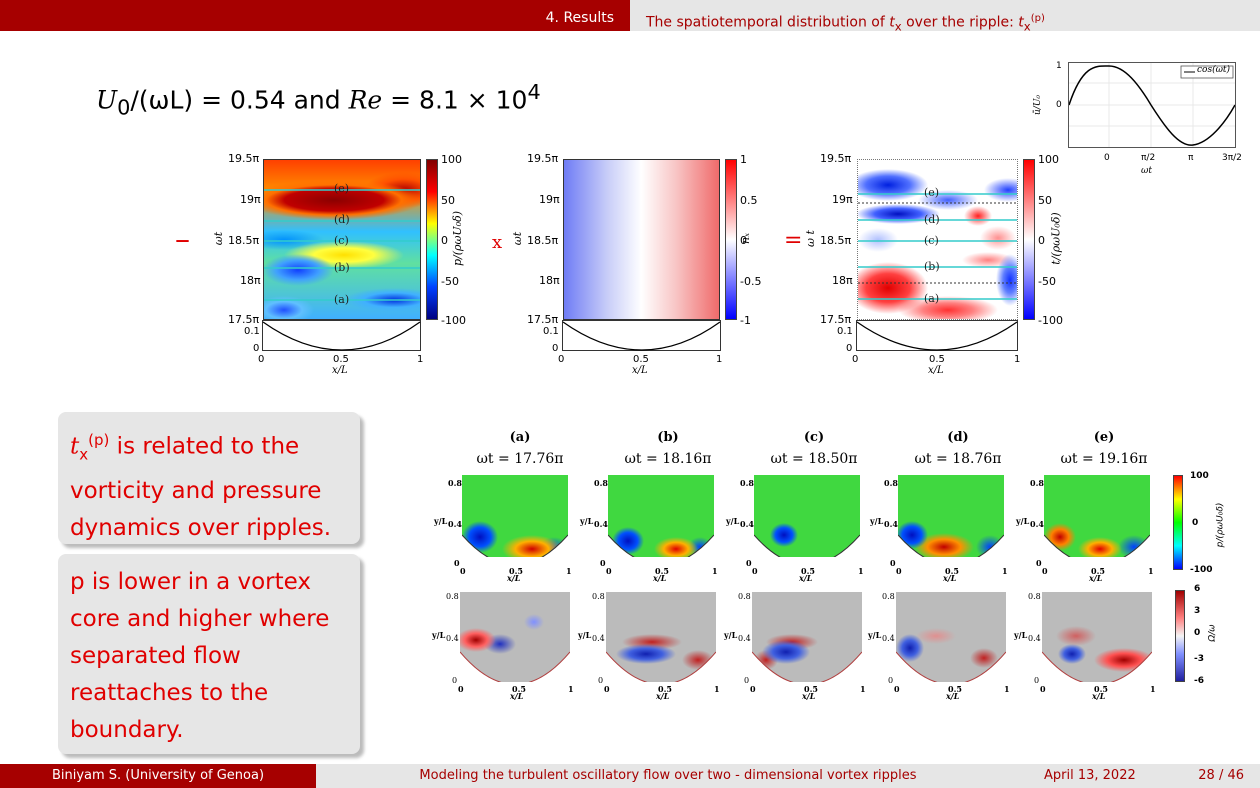  What do you see at coordinates (640, 370) in the screenshot?
I see `p2-xlabel: x/L` at bounding box center [640, 370].